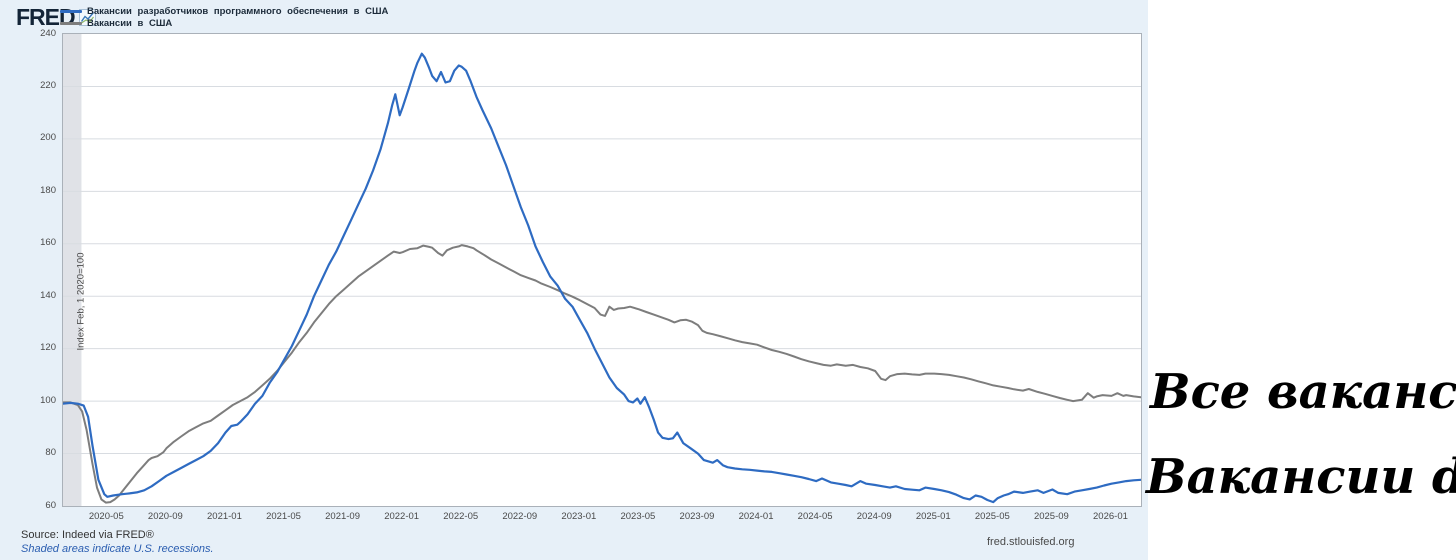 Image resolution: width=1456 pixels, height=560 pixels. I want to click on legend-line-swatch-total, so click(71, 23).